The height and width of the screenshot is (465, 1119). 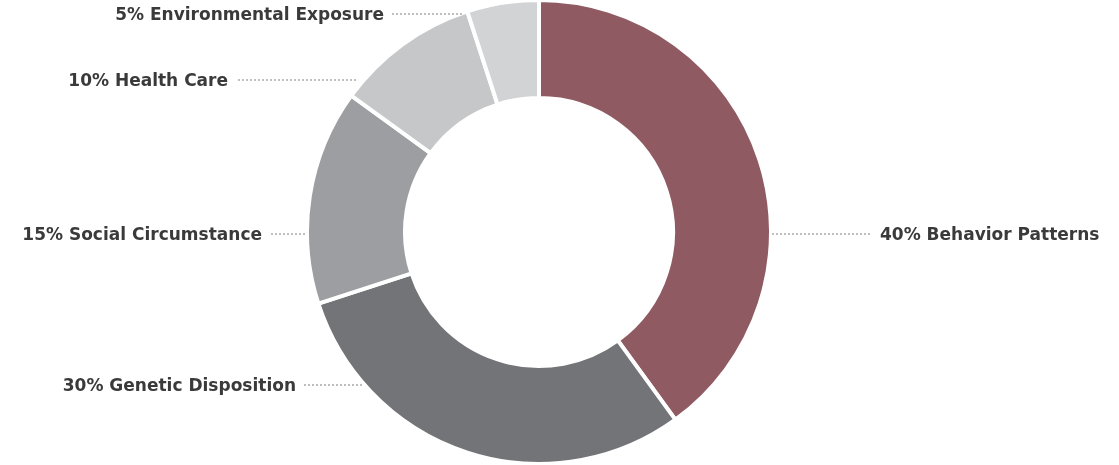 What do you see at coordinates (249, 14) in the screenshot?
I see `slice-label: 5% Environmental Exposure` at bounding box center [249, 14].